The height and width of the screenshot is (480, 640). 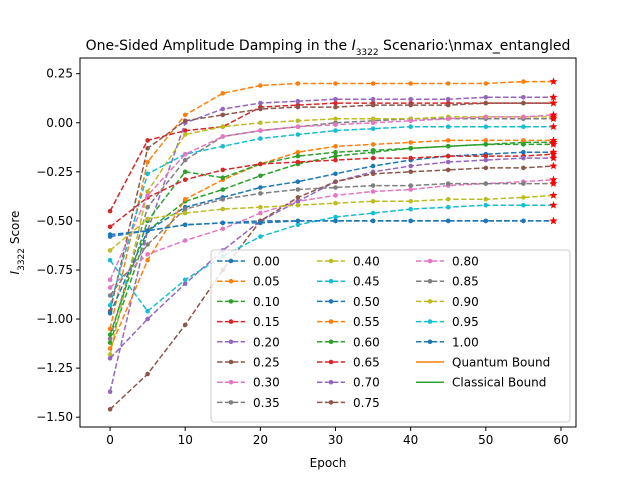 I want to click on data-point-0.30-3, so click(x=223, y=229).